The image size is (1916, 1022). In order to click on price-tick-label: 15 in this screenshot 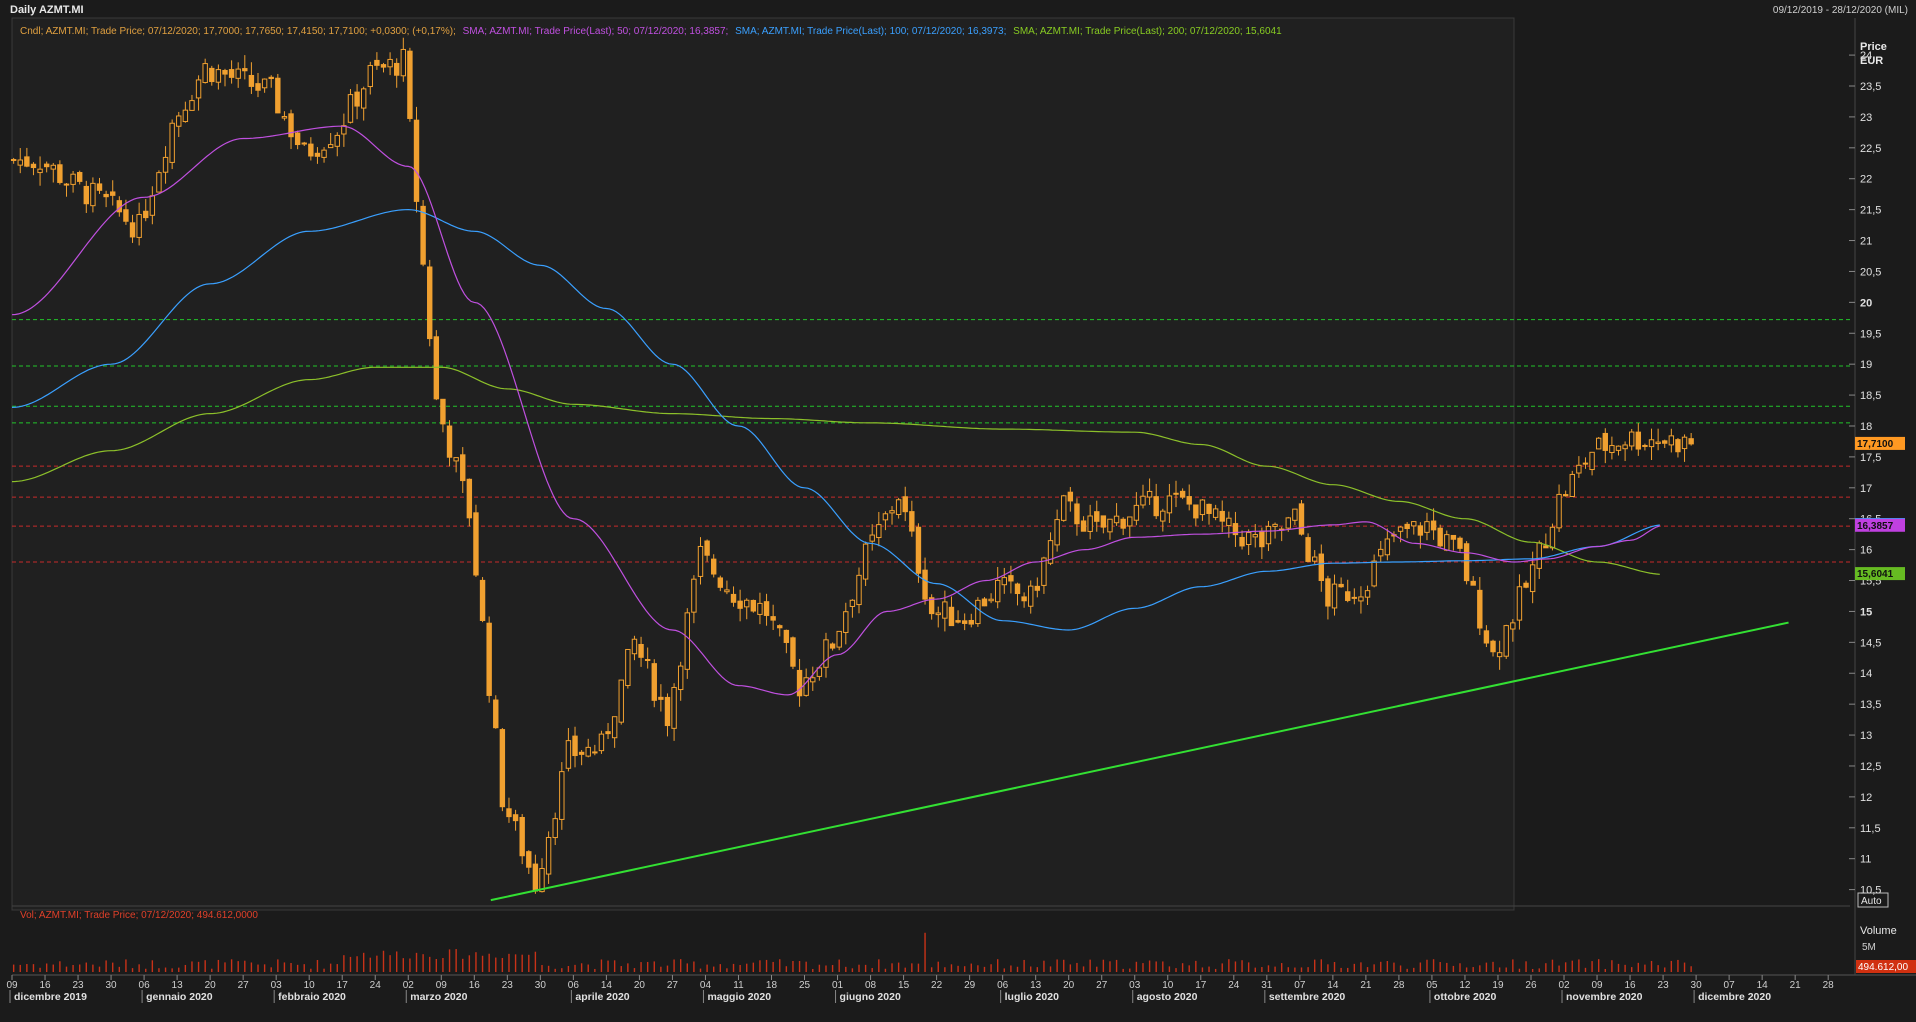, I will do `click(1866, 612)`.